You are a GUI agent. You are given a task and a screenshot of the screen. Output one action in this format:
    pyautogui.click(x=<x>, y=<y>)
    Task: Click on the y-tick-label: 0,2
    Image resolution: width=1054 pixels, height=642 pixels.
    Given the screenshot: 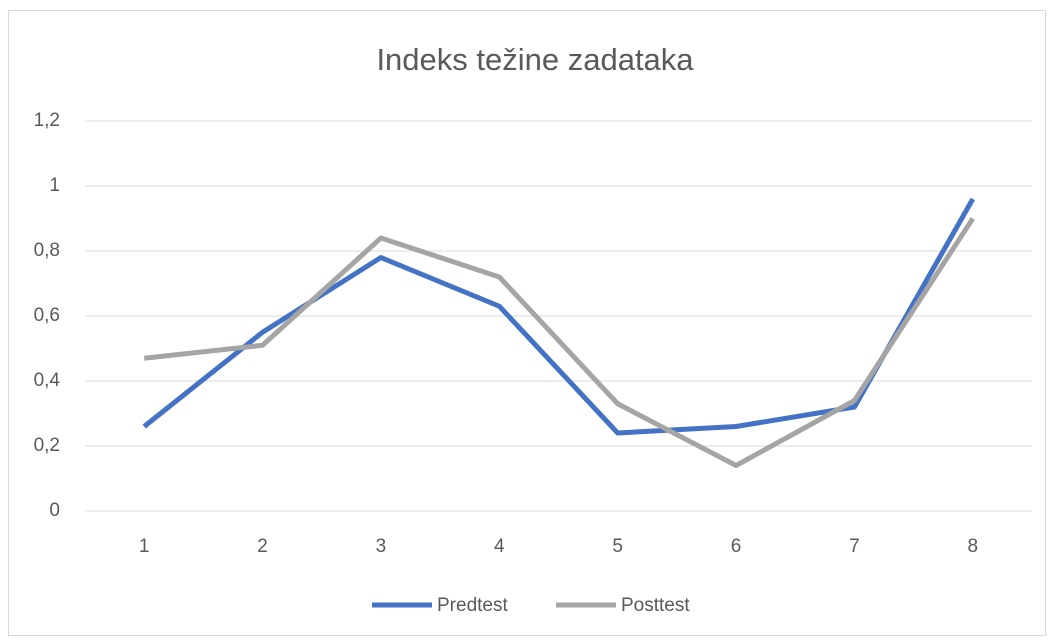 What is the action you would take?
    pyautogui.click(x=47, y=445)
    